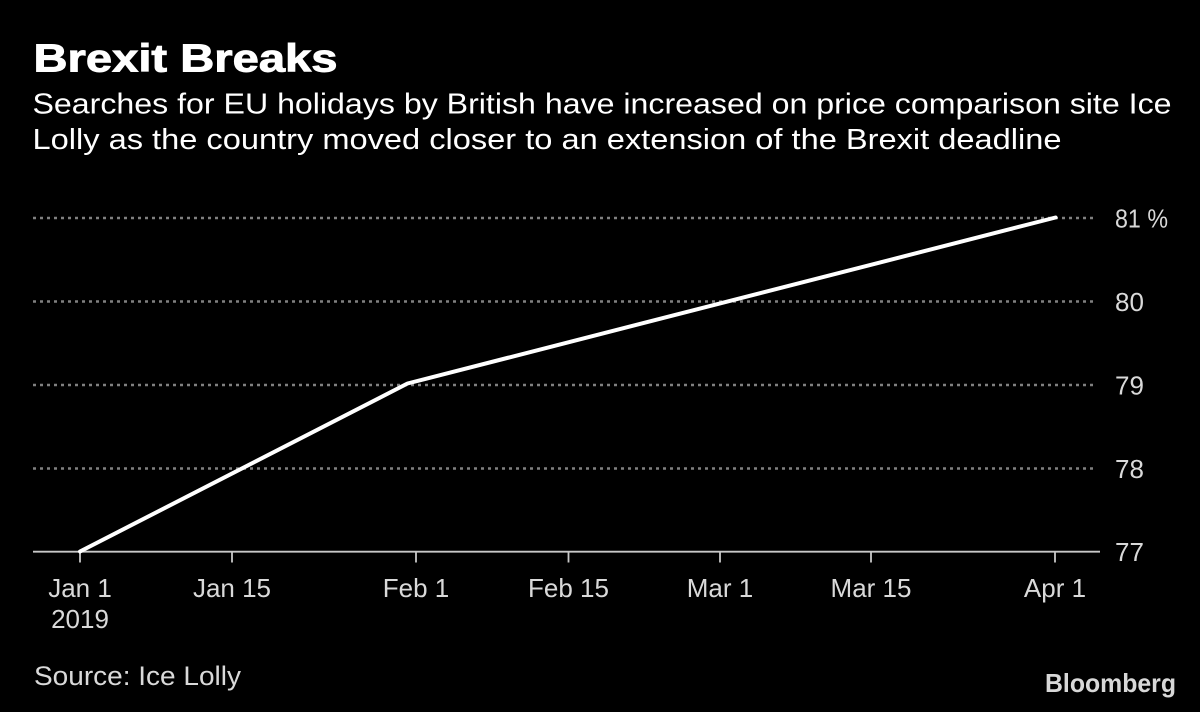 This screenshot has height=712, width=1200. What do you see at coordinates (1129, 552) in the screenshot?
I see `svg-text: 77` at bounding box center [1129, 552].